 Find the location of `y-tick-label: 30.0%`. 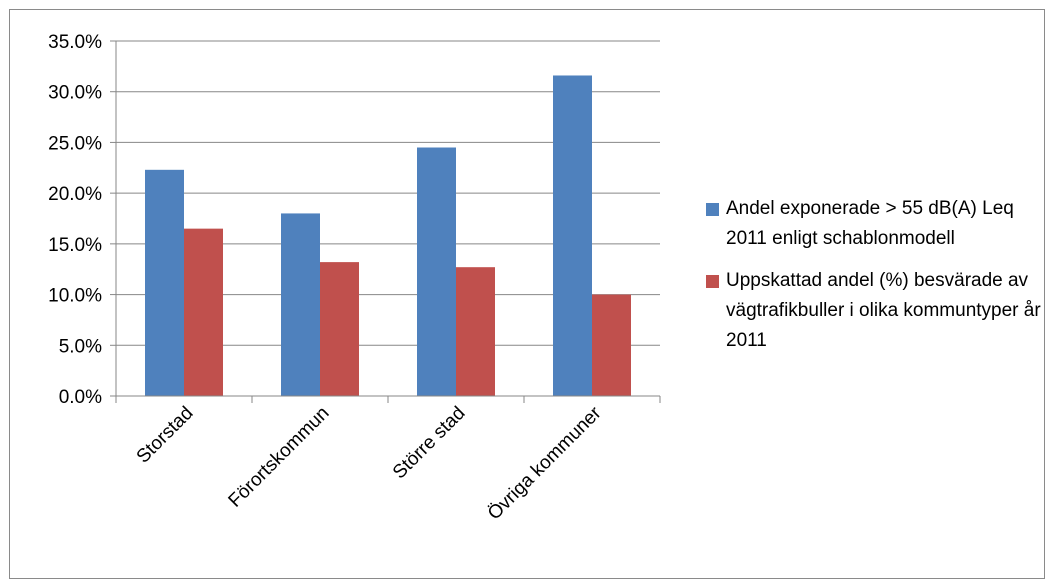

y-tick-label: 30.0% is located at coordinates (75, 93).